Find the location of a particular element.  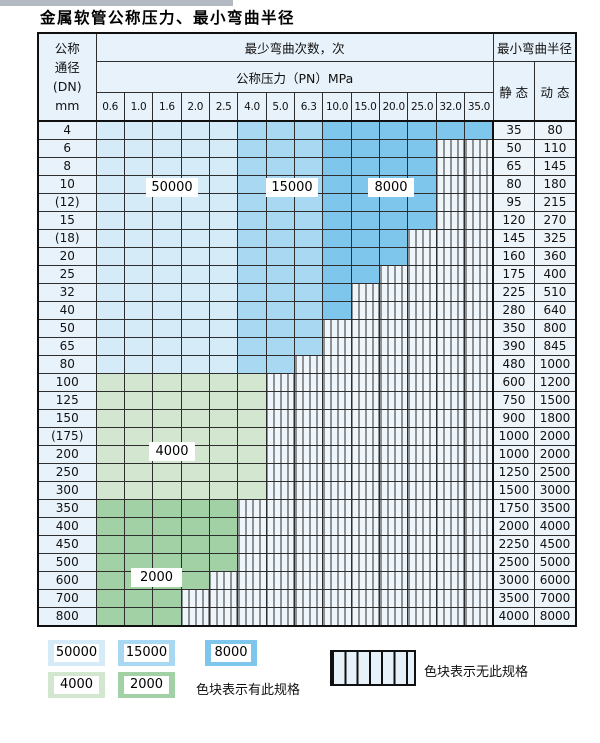

table-row: (12) 95 215 is located at coordinates (307, 202).